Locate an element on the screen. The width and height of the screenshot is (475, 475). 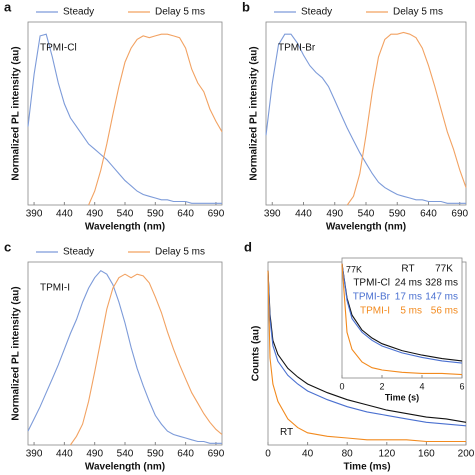
inset-frame is located at coordinates (402, 318).